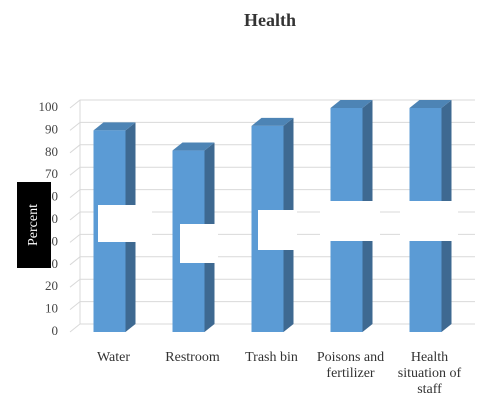 The width and height of the screenshot is (487, 414). I want to click on x-tick-label: Poisons and fertilizer, so click(350, 365).